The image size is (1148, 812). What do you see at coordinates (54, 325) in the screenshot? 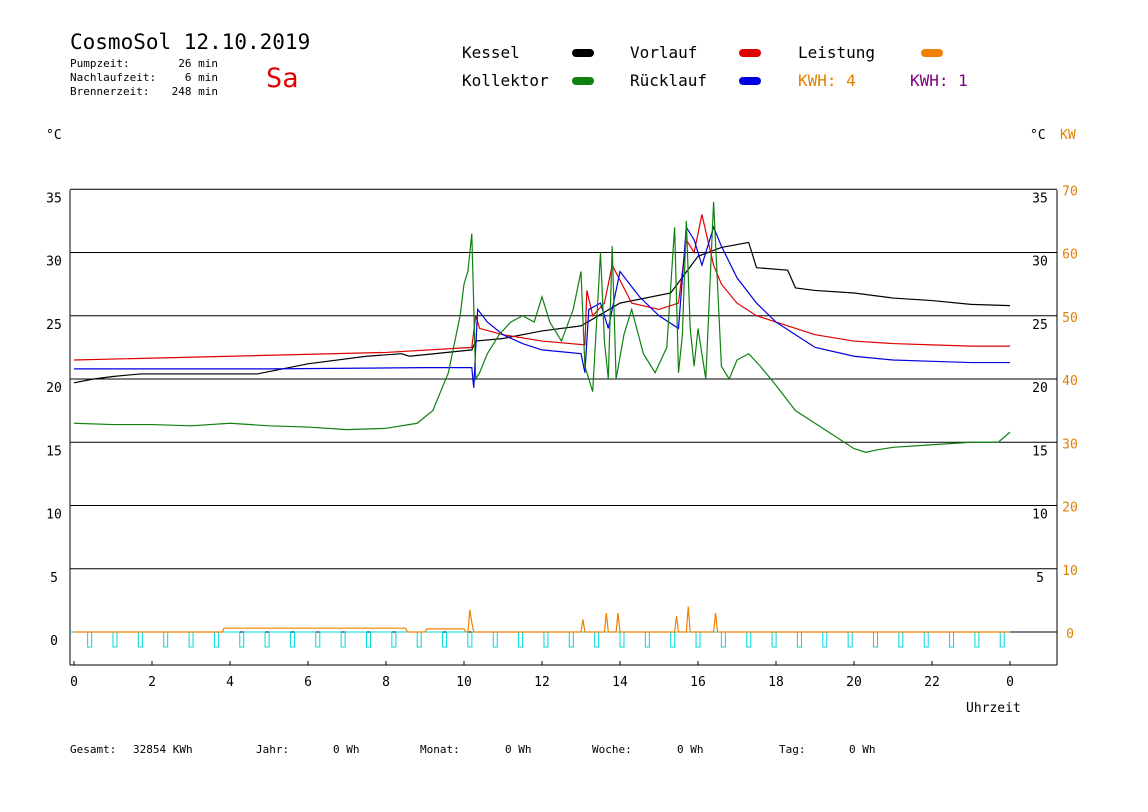
I see `y-tick-left-25: 25` at bounding box center [54, 325].